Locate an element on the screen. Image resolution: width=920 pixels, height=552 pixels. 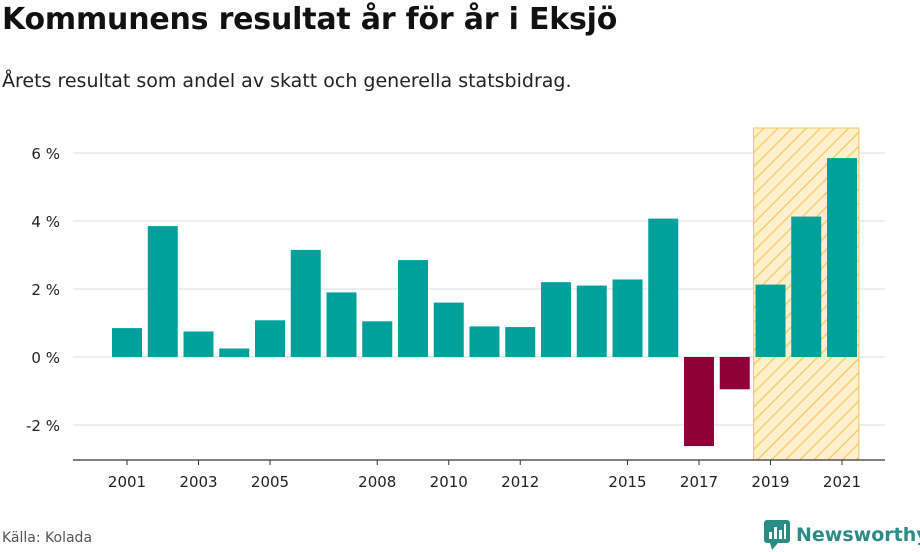
x-tick-label: 2021 is located at coordinates (842, 482).